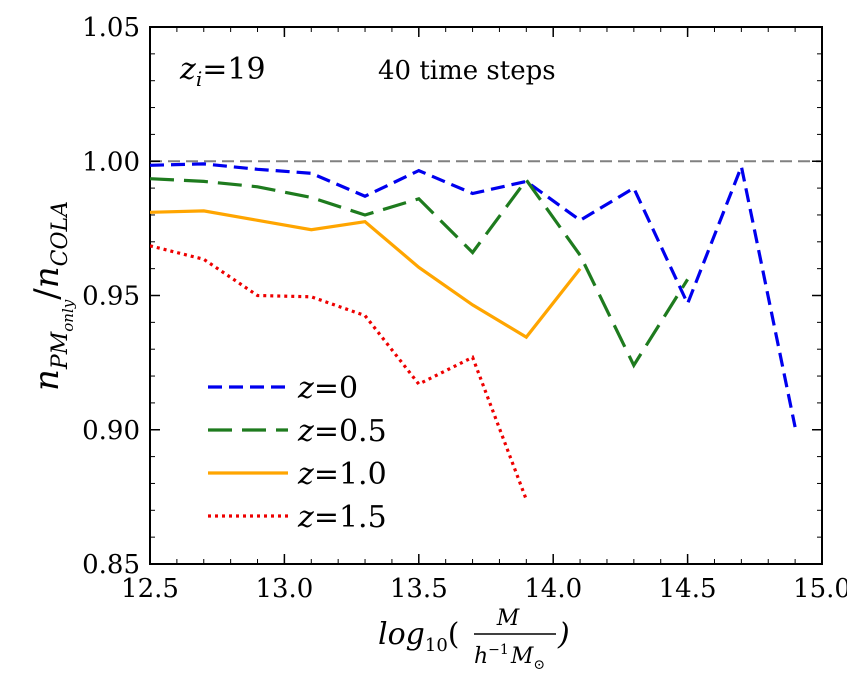  I want to click on y-tick-label: 0.90, so click(111, 431).